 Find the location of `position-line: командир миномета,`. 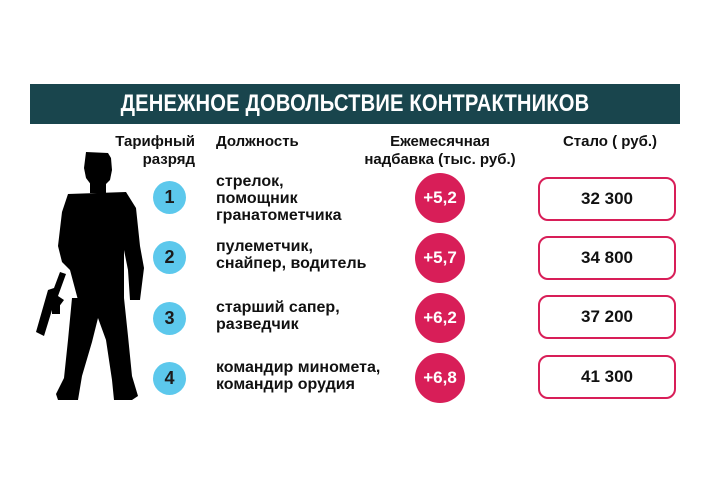

position-line: командир миномета, is located at coordinates (298, 367).